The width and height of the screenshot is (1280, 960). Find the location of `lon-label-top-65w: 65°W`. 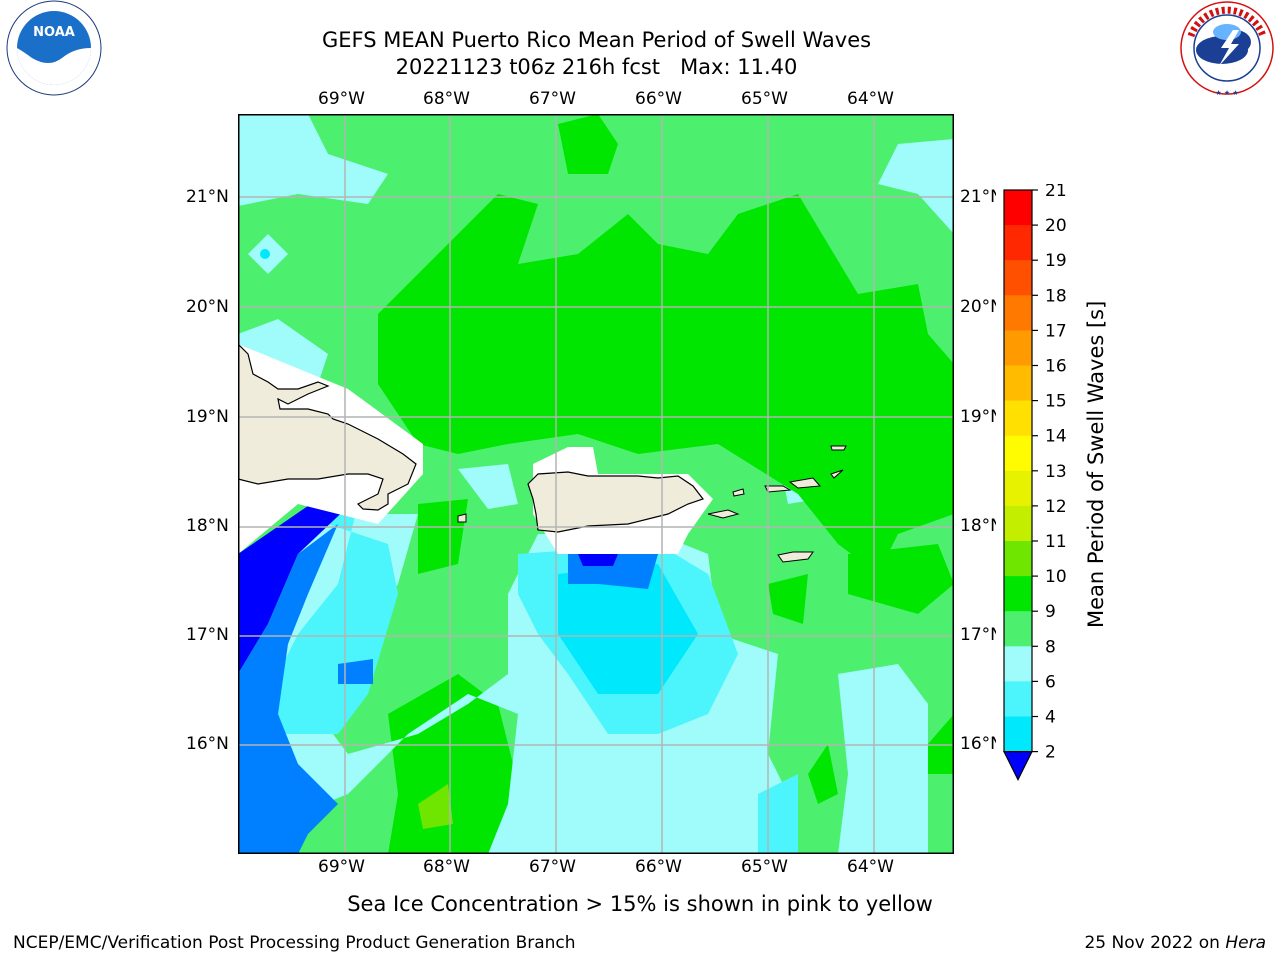

lon-label-top-65w: 65°W is located at coordinates (764, 99).